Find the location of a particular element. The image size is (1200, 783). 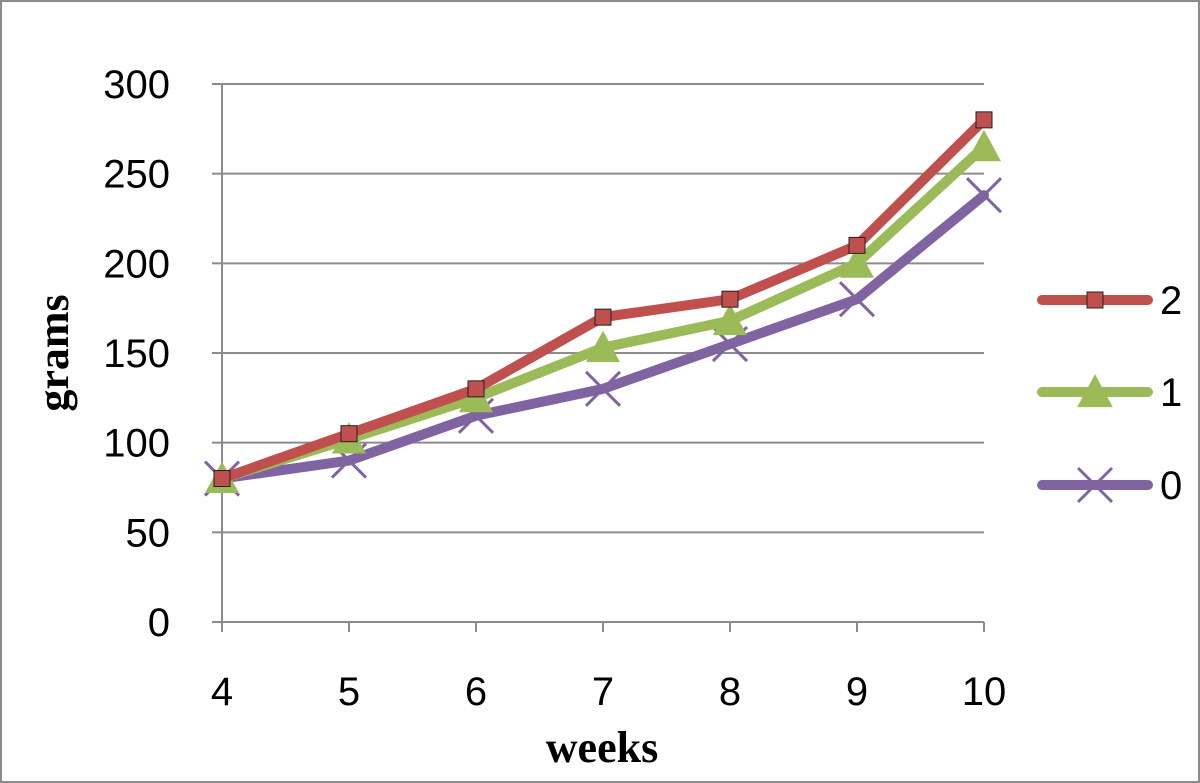

y-tick-label: 50 is located at coordinates (148, 533).